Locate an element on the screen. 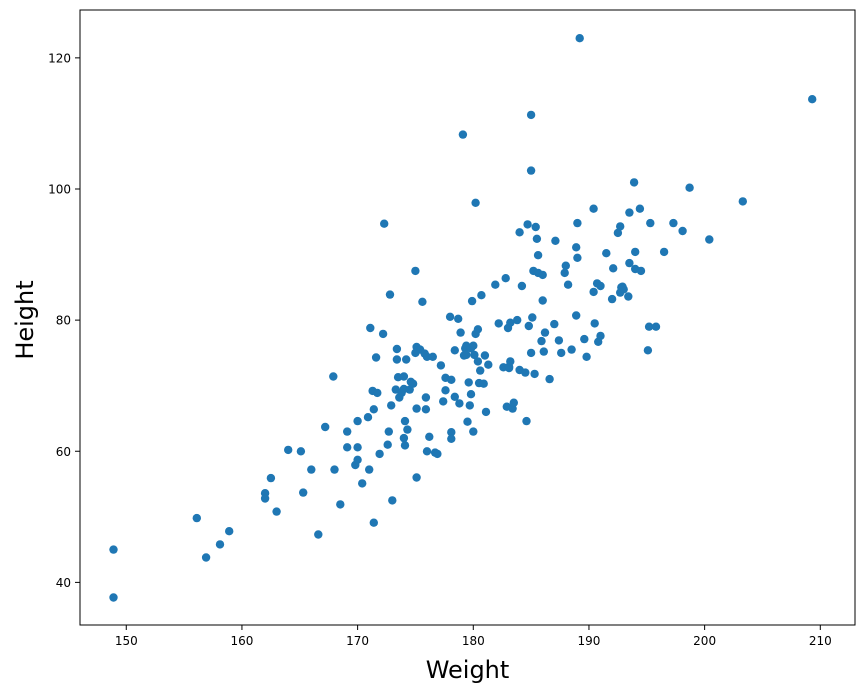 The height and width of the screenshot is (693, 864). y-tick-label: 120 is located at coordinates (59, 58).